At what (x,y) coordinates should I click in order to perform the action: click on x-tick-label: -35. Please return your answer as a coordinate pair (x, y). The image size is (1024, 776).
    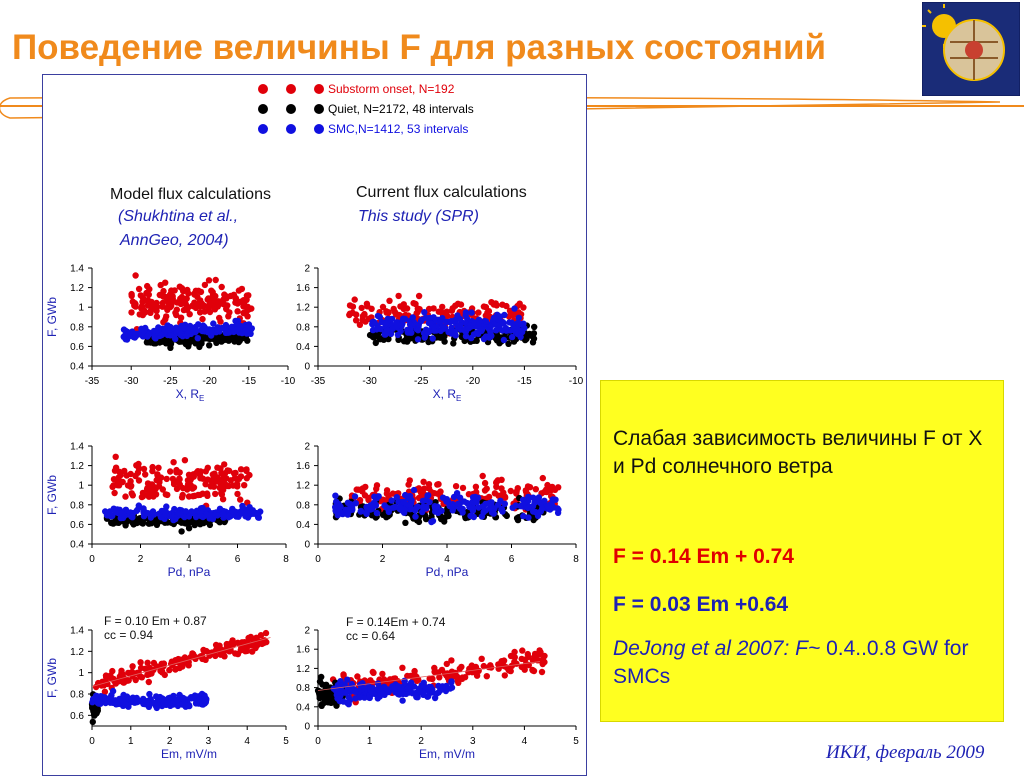
    Looking at the image, I should click on (318, 381).